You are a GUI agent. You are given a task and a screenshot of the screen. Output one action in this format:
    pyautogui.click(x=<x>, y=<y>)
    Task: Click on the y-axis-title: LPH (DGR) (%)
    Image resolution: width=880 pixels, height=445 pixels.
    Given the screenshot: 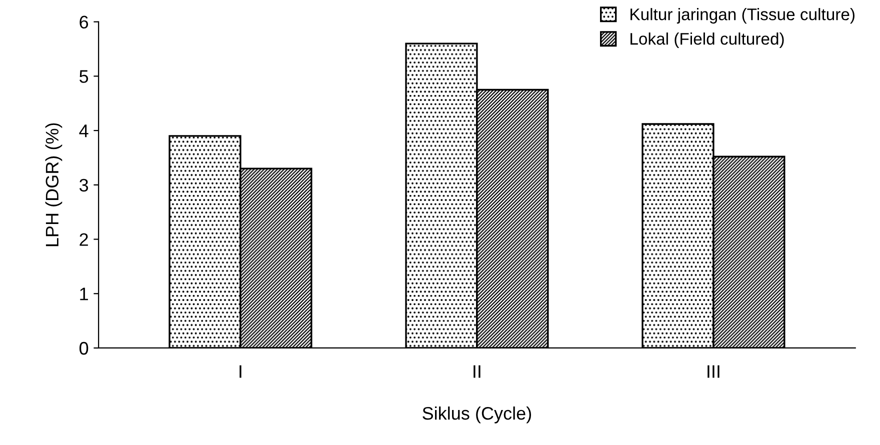 What is the action you would take?
    pyautogui.click(x=53, y=184)
    